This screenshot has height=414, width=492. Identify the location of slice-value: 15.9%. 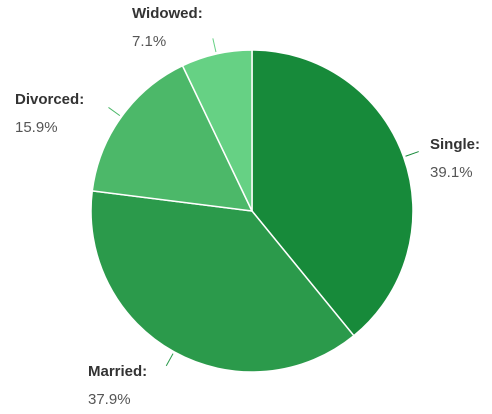
(36, 127).